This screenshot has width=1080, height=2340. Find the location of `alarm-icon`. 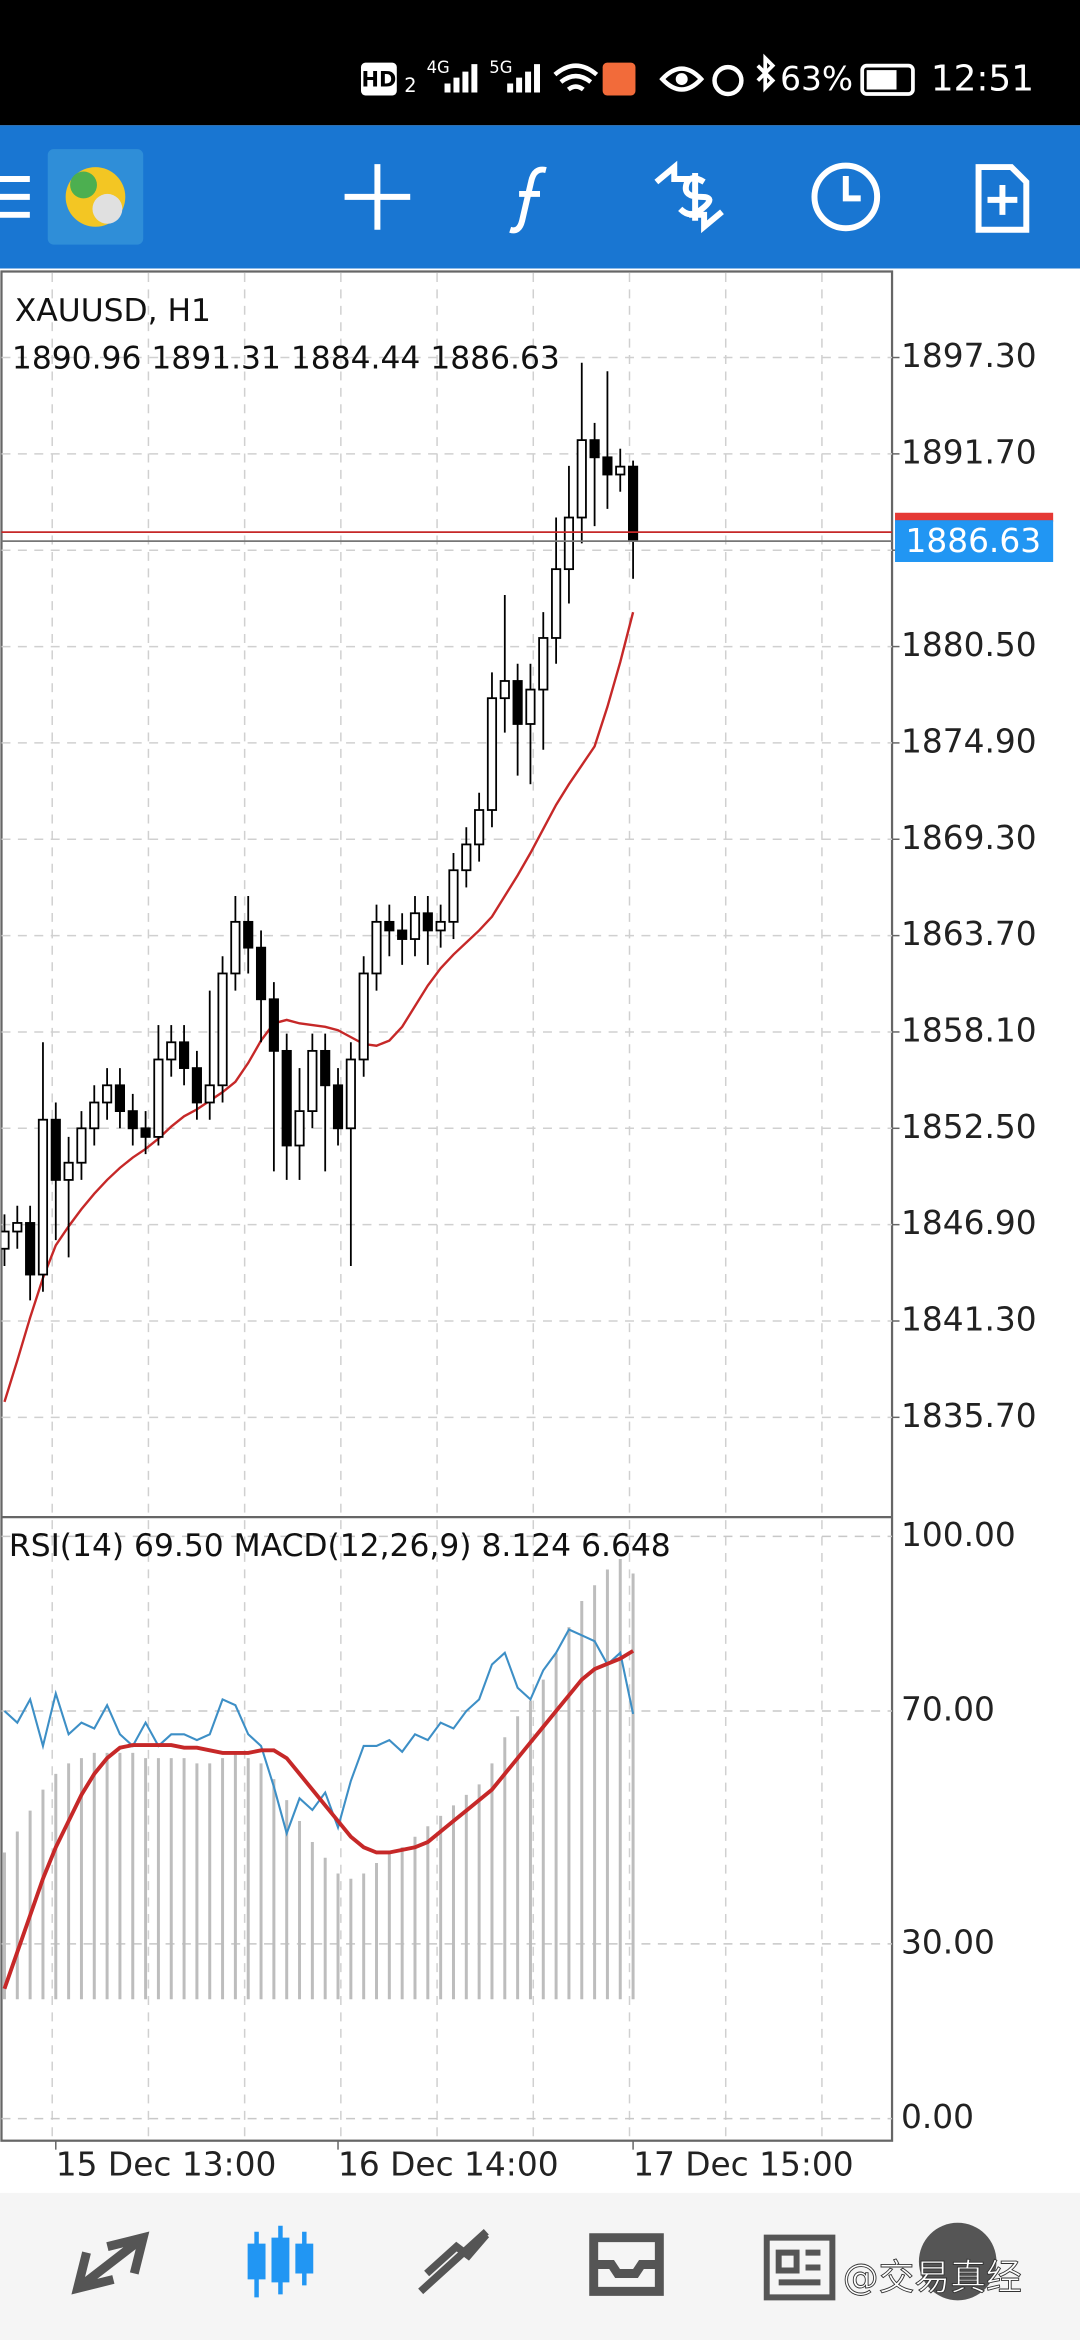

alarm-icon is located at coordinates (728, 80).